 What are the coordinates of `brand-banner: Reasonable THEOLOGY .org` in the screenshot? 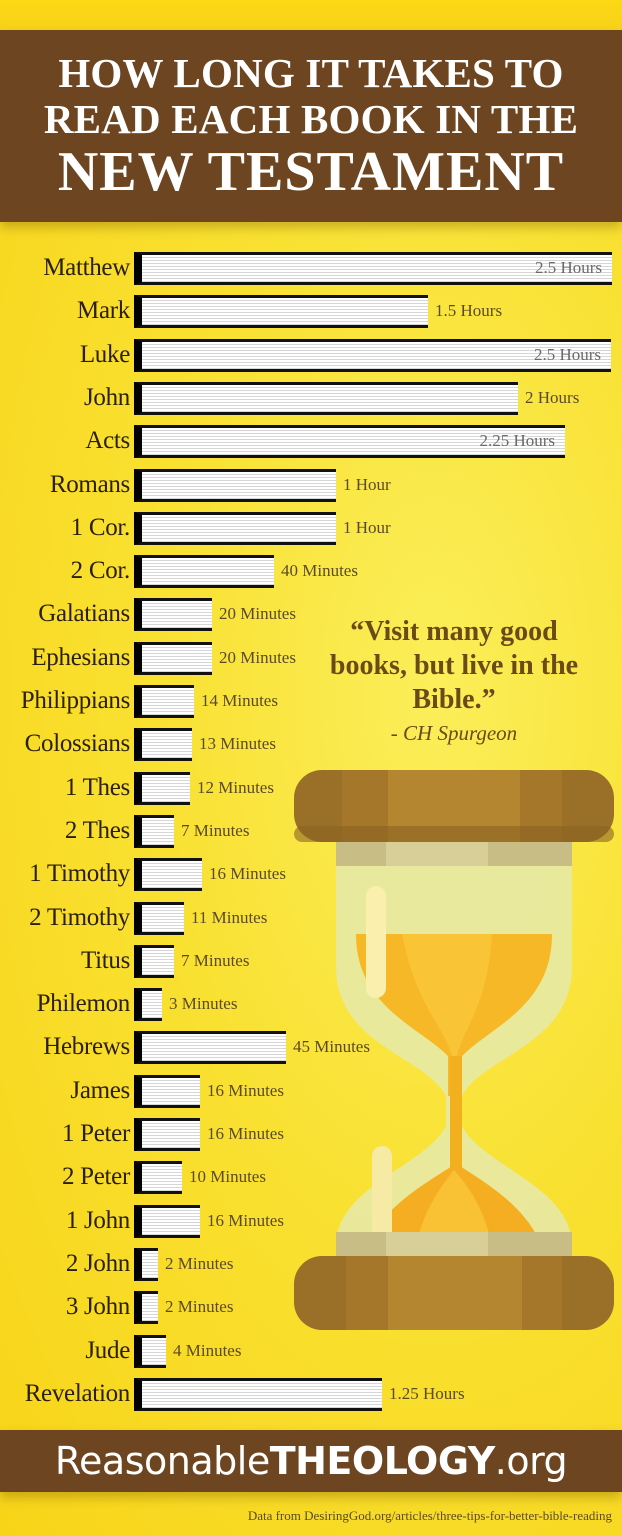 It's located at (311, 1461).